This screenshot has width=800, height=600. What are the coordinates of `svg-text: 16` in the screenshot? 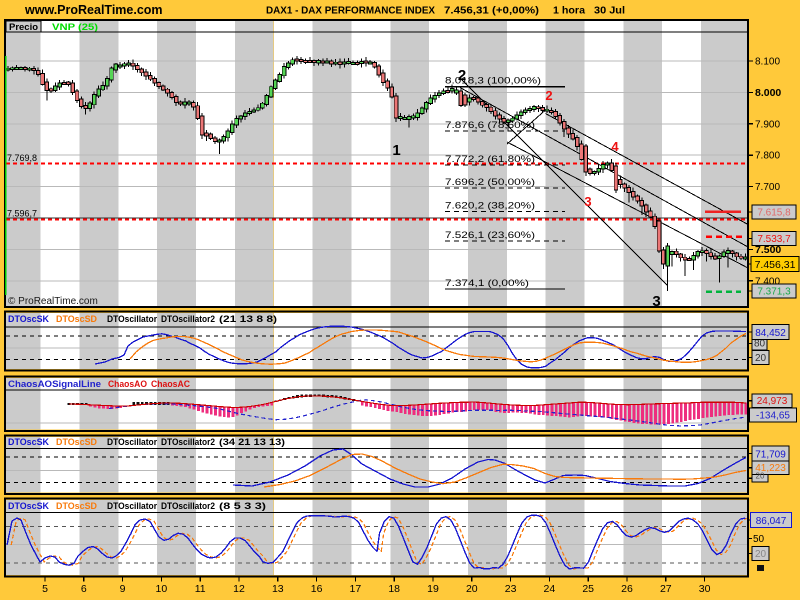 It's located at (317, 589).